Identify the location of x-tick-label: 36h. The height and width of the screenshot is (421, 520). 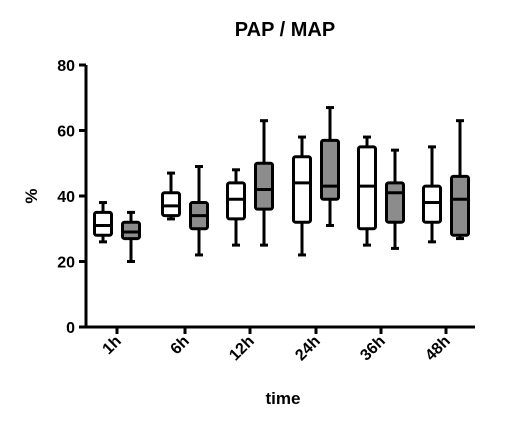
(373, 349).